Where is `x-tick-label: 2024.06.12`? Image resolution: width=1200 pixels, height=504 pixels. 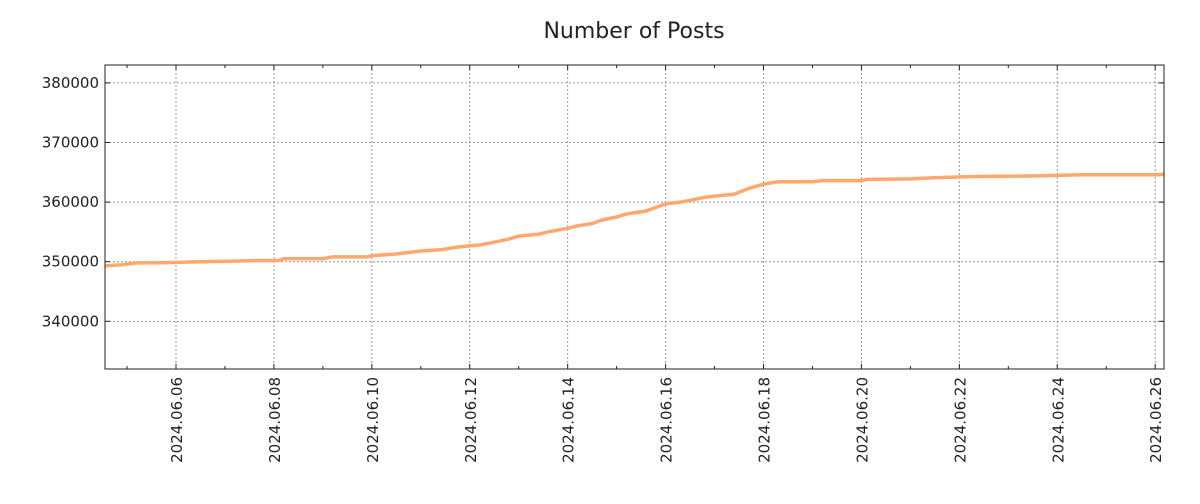 x-tick-label: 2024.06.12 is located at coordinates (471, 420).